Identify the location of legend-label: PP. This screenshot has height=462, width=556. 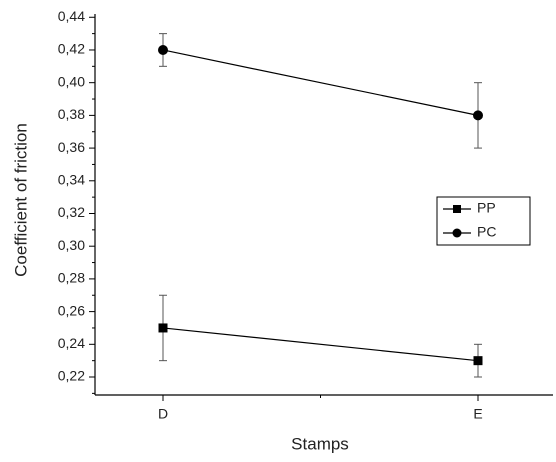
(486, 208).